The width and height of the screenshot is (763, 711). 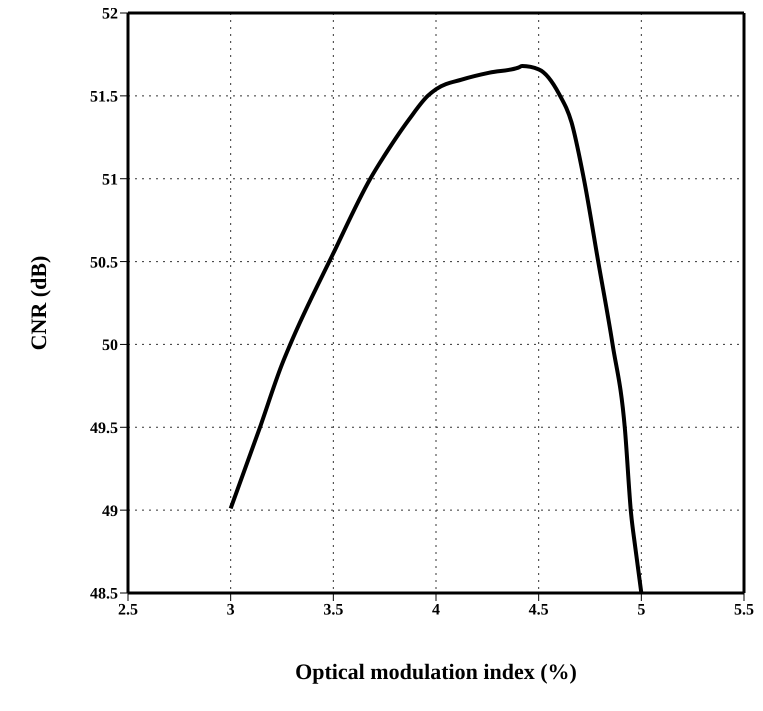 I want to click on x-tick-label: 3.5, so click(x=333, y=609).